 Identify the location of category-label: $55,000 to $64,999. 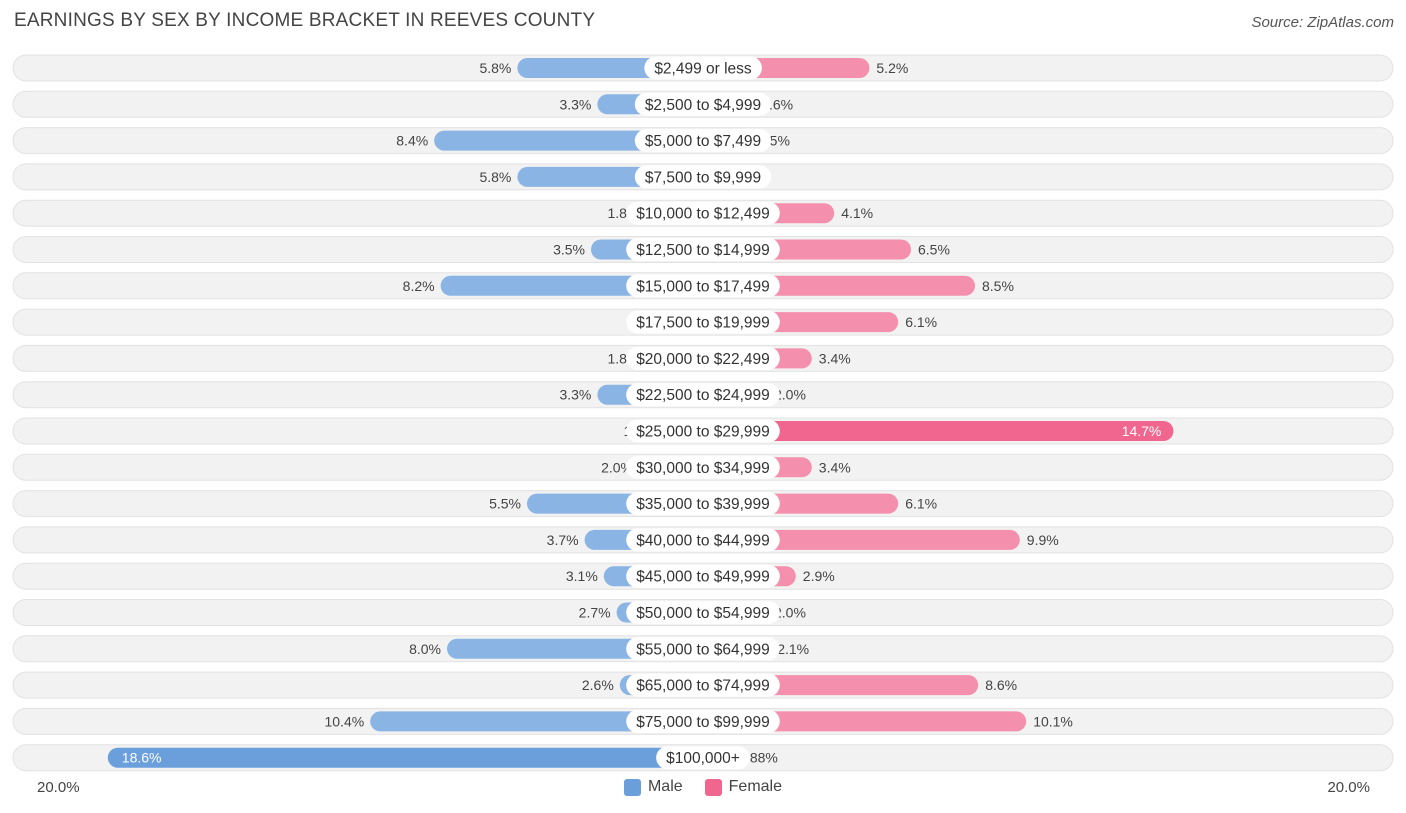
(703, 649).